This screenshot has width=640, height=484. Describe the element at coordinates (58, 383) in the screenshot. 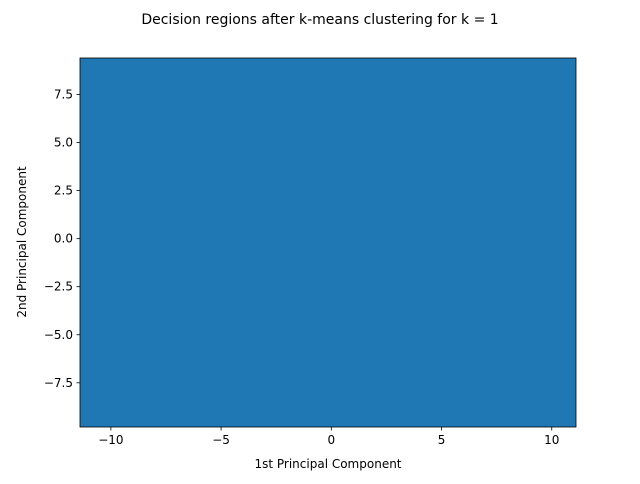

I see `y-tick-label: −7.5` at that location.